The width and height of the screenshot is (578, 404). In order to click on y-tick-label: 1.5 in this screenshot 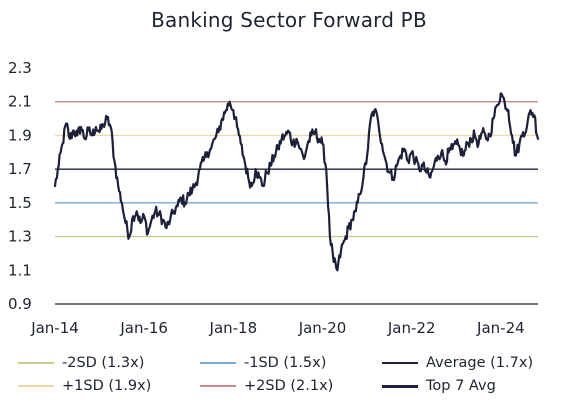, I will do `click(20, 203)`.